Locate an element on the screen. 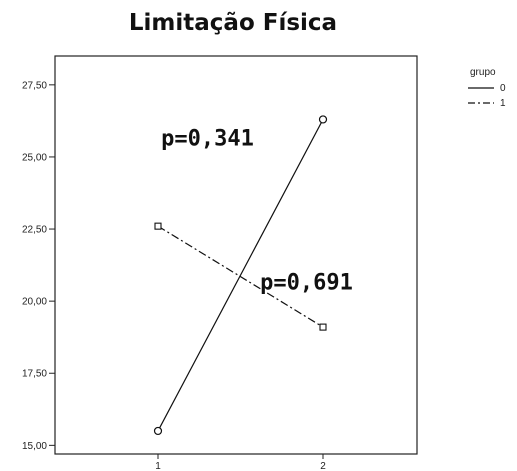 The image size is (517, 471). series-1-line is located at coordinates (240, 276).